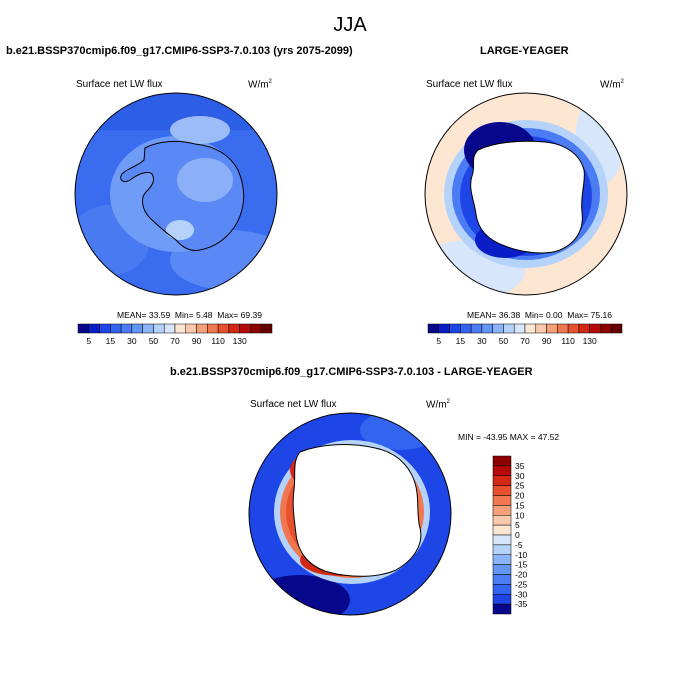 This screenshot has width=700, height=700. What do you see at coordinates (438, 405) in the screenshot?
I see `panel3-units: W/m2` at bounding box center [438, 405].